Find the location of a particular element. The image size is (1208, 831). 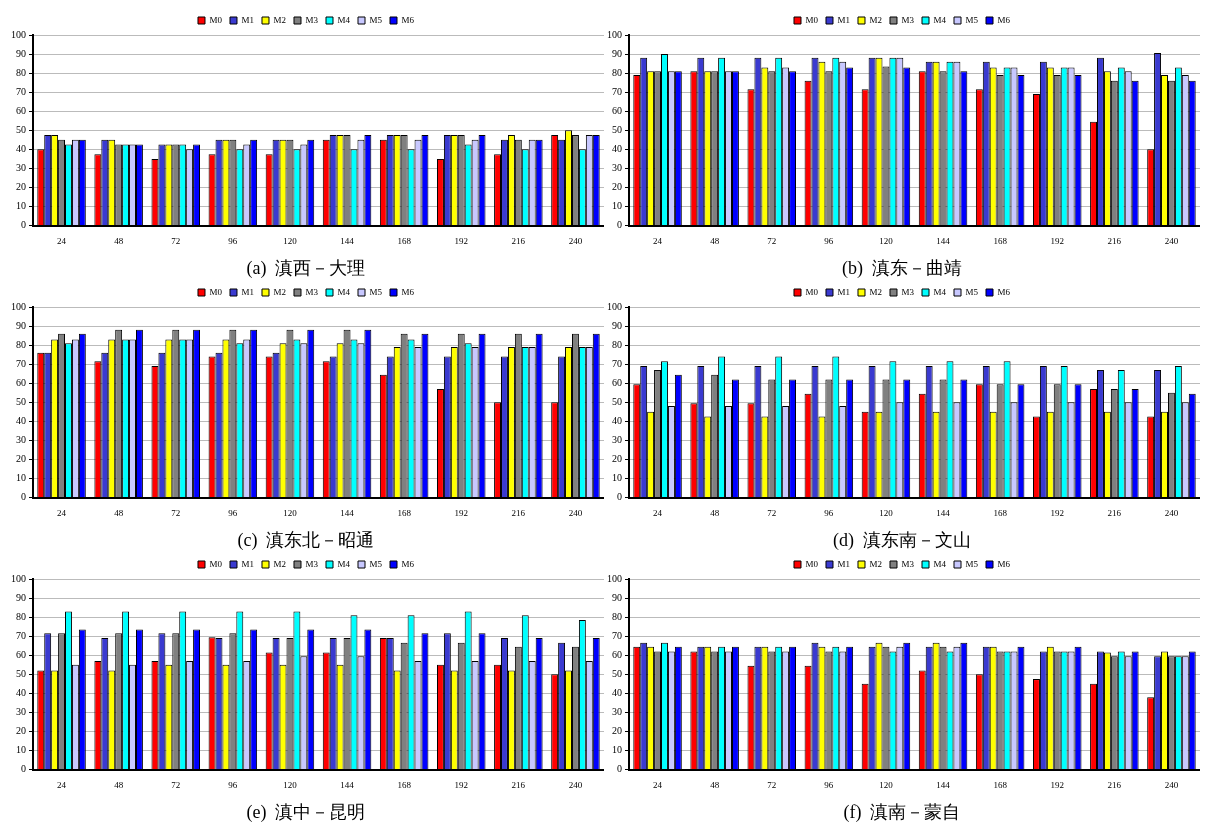

y-tick-label: 60 is located at coordinates (617, 110).